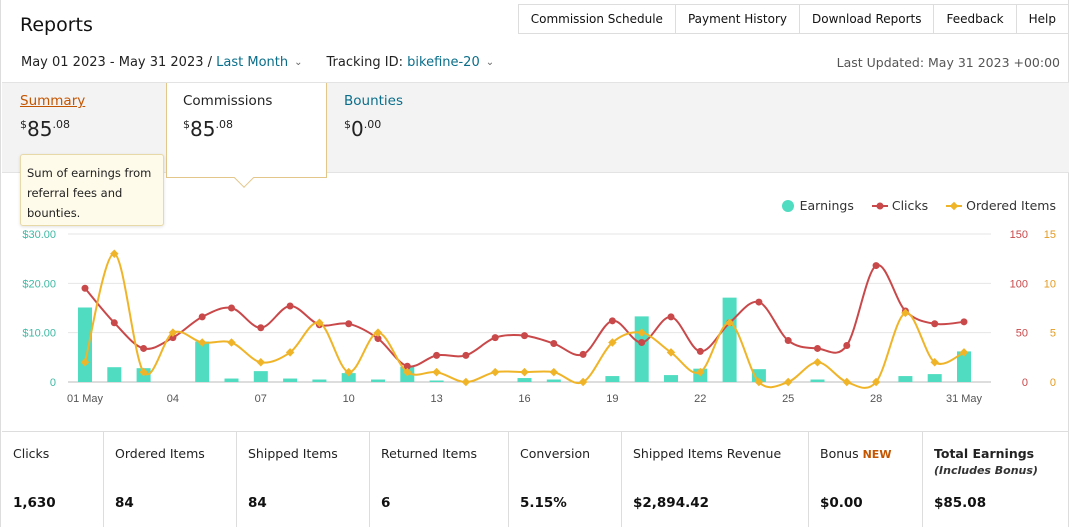 Image resolution: width=1069 pixels, height=527 pixels. I want to click on x-tick-label: 07, so click(261, 399).